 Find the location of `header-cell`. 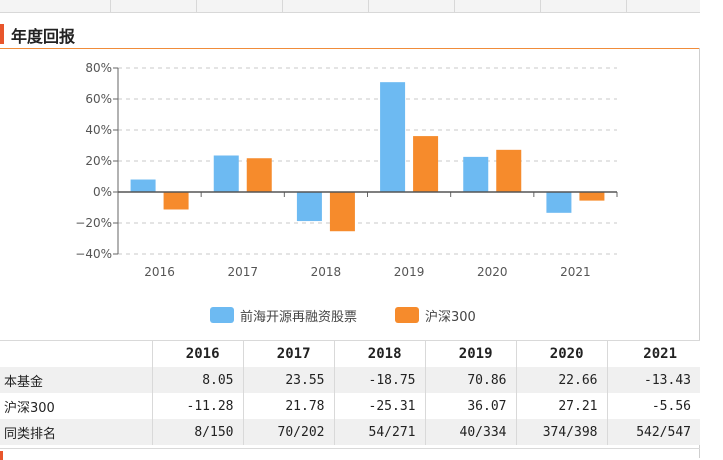

header-cell is located at coordinates (76, 353).